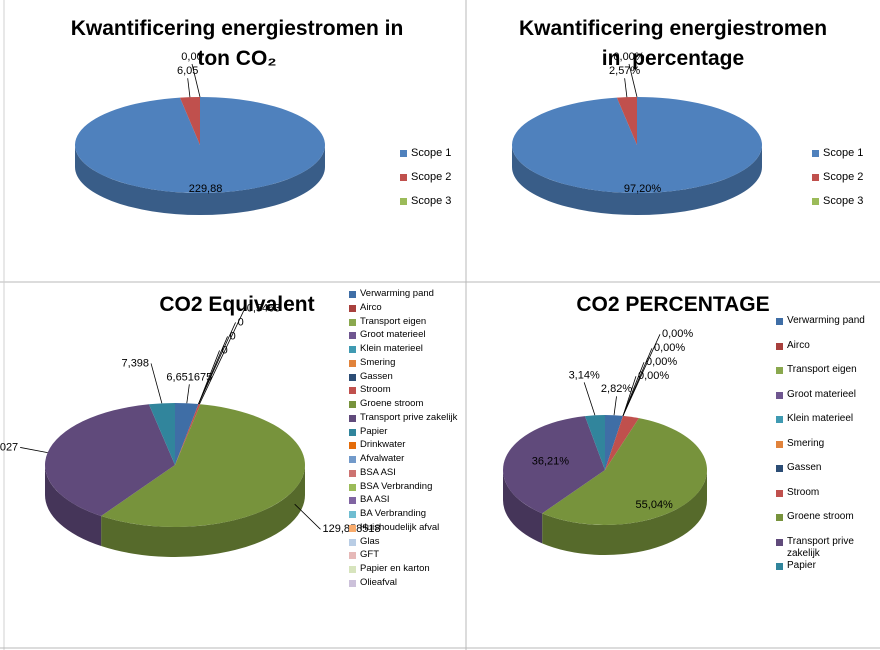 This screenshot has width=880, height=650. What do you see at coordinates (803, 492) in the screenshot?
I see `legend-label: Stroom` at bounding box center [803, 492].